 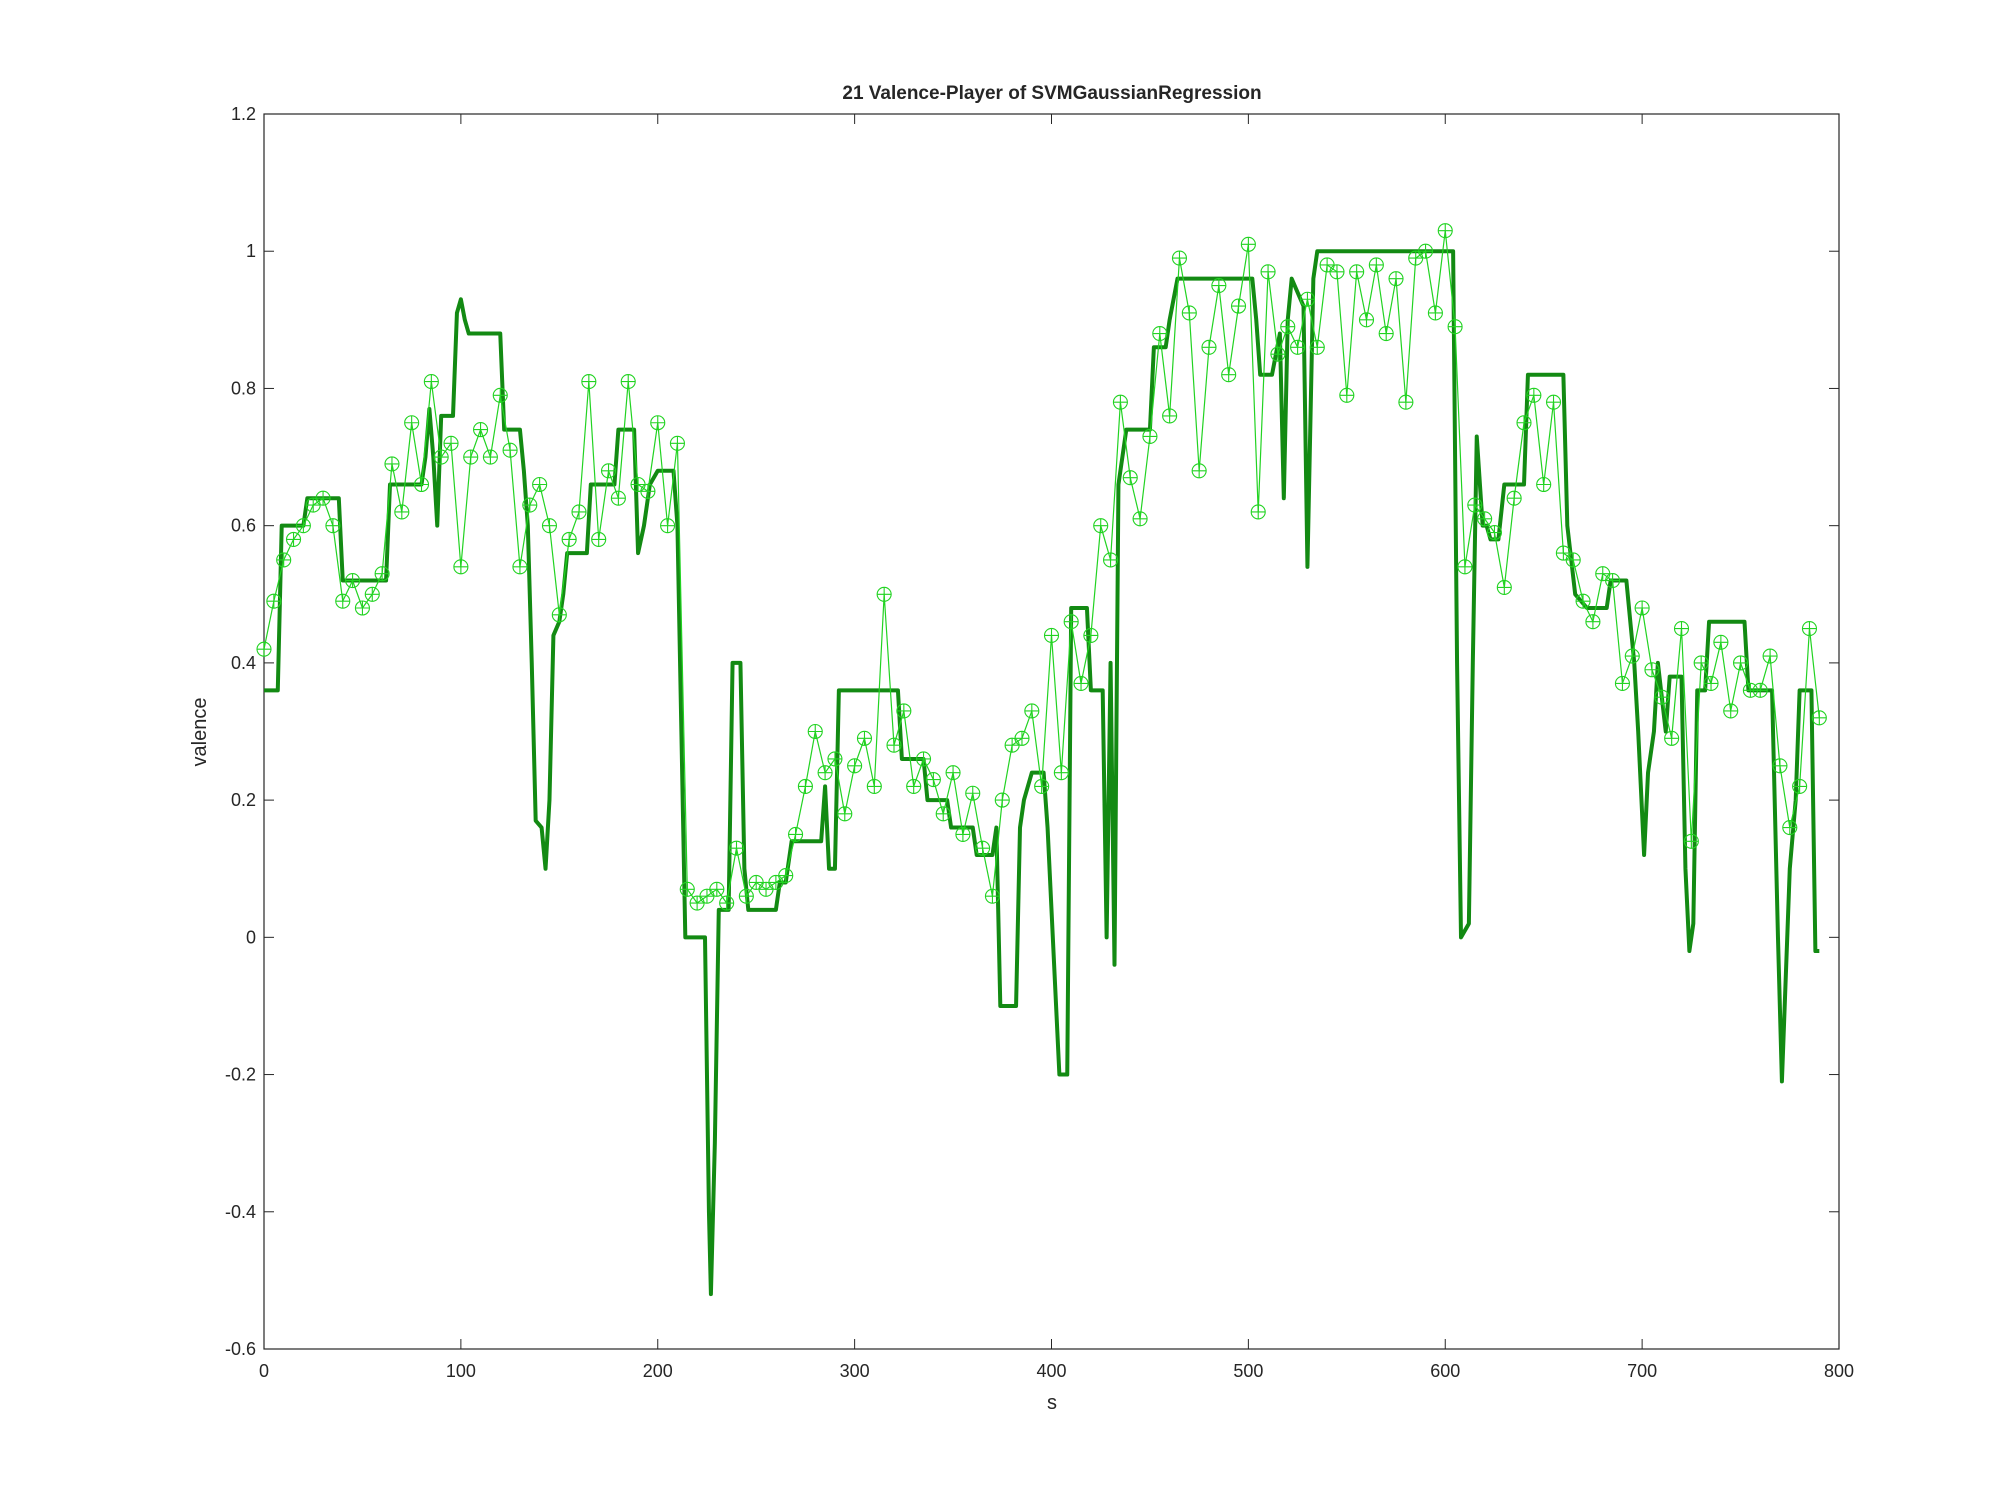 What do you see at coordinates (1052, 1403) in the screenshot?
I see `x-axis-label: s` at bounding box center [1052, 1403].